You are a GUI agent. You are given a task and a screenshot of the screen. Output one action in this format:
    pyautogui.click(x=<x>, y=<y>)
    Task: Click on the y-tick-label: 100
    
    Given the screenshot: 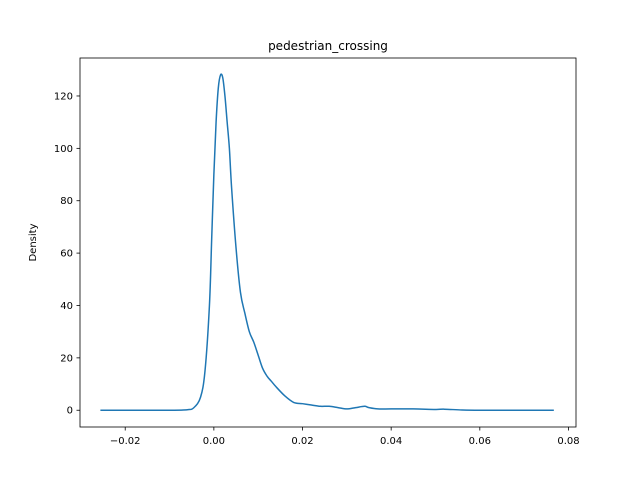 What is the action you would take?
    pyautogui.click(x=63, y=149)
    